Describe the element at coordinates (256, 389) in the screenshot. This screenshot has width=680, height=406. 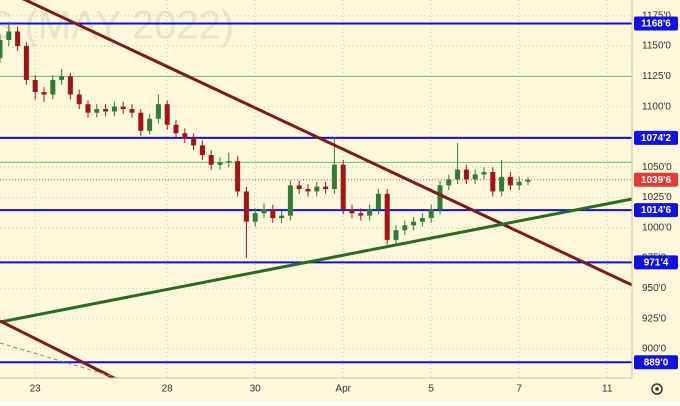
I see `x-tick-label: 30` at that location.